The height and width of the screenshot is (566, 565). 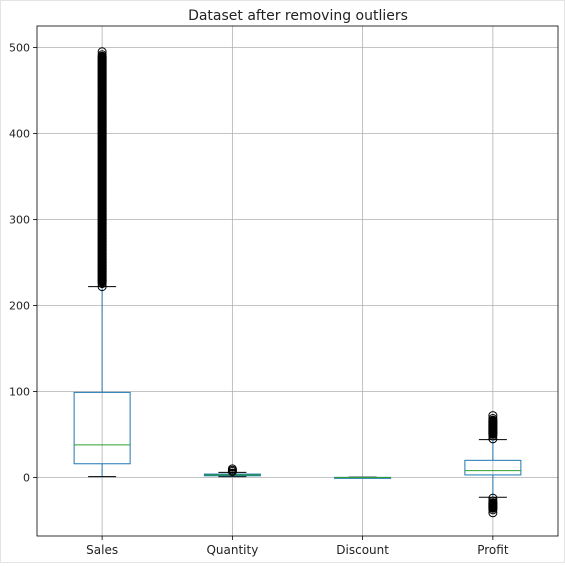 What do you see at coordinates (362, 550) in the screenshot?
I see `x-tick-label: Discount` at bounding box center [362, 550].